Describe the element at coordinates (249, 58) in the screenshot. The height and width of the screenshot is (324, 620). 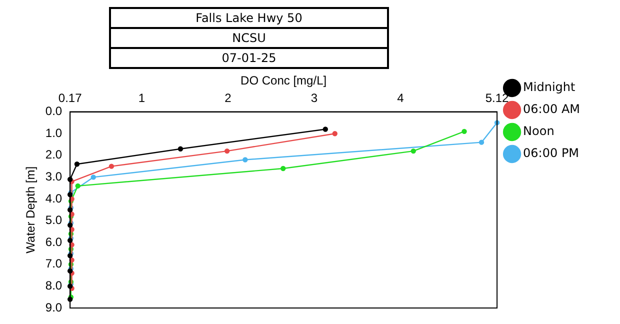
I see `text: 07-01-25` at that location.